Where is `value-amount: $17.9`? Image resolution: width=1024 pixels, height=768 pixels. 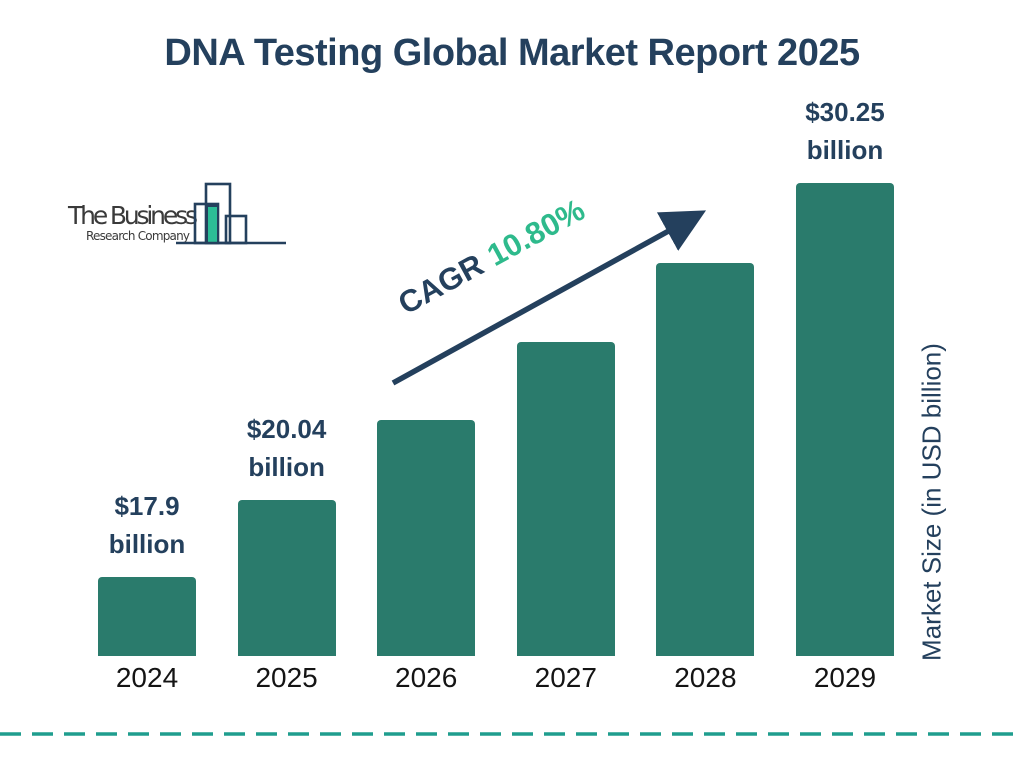 value-amount: $17.9 is located at coordinates (147, 506).